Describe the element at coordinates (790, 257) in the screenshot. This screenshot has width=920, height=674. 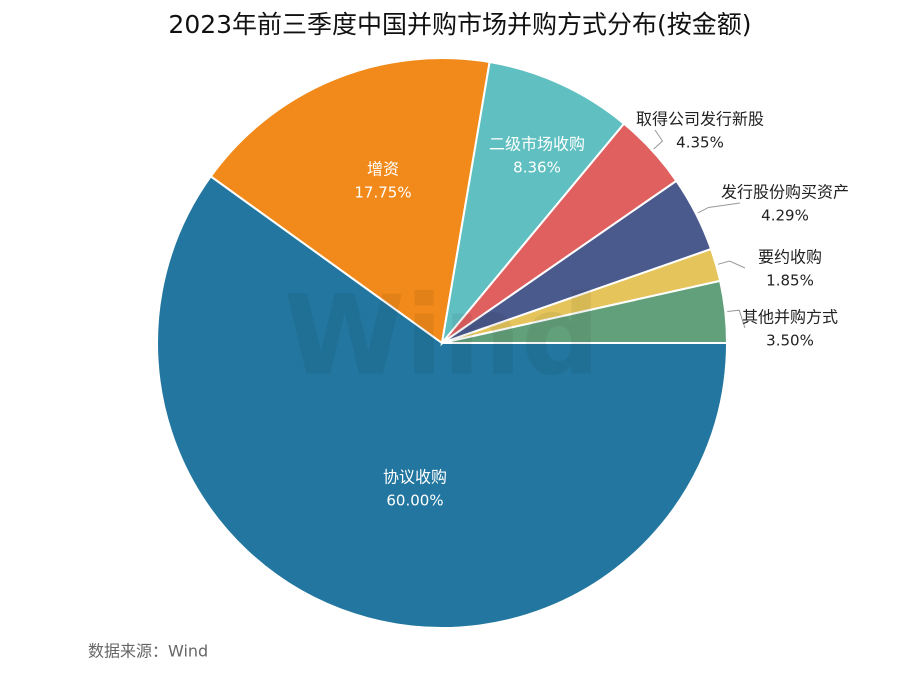
I see `slice-label: 要约收购` at that location.